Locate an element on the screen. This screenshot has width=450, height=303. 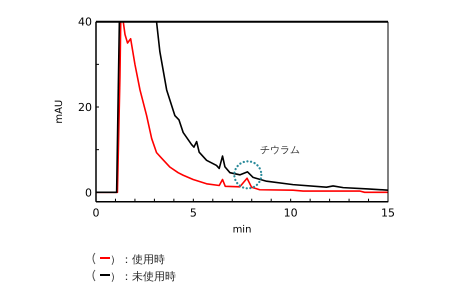
legend-label: ）：未使用時 is located at coordinates (143, 276).